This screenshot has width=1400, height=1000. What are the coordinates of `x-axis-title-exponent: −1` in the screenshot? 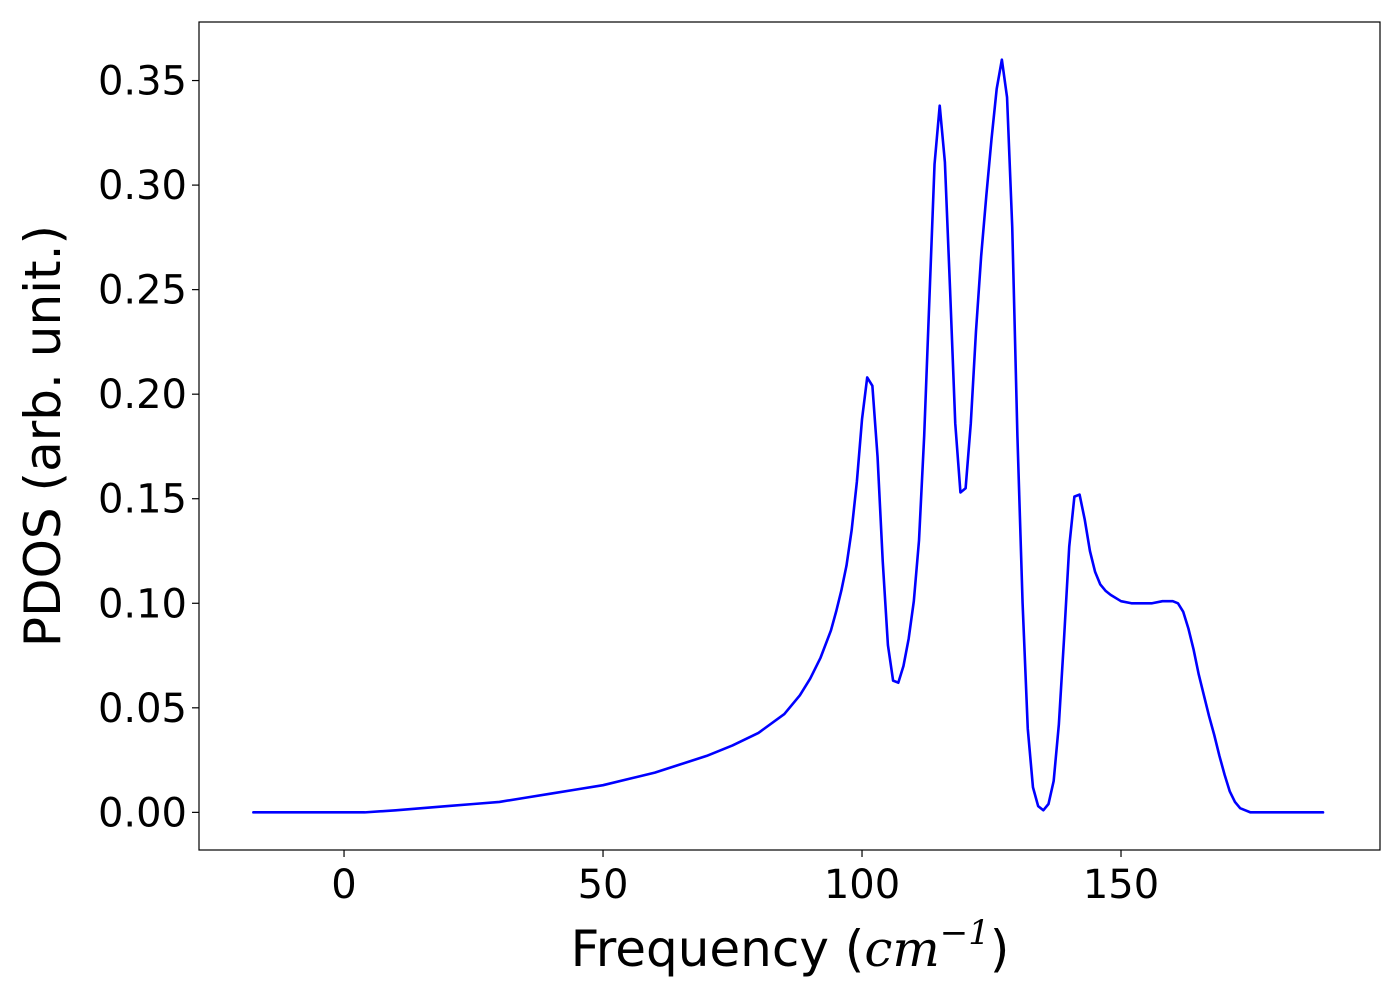 It's located at (965, 933).